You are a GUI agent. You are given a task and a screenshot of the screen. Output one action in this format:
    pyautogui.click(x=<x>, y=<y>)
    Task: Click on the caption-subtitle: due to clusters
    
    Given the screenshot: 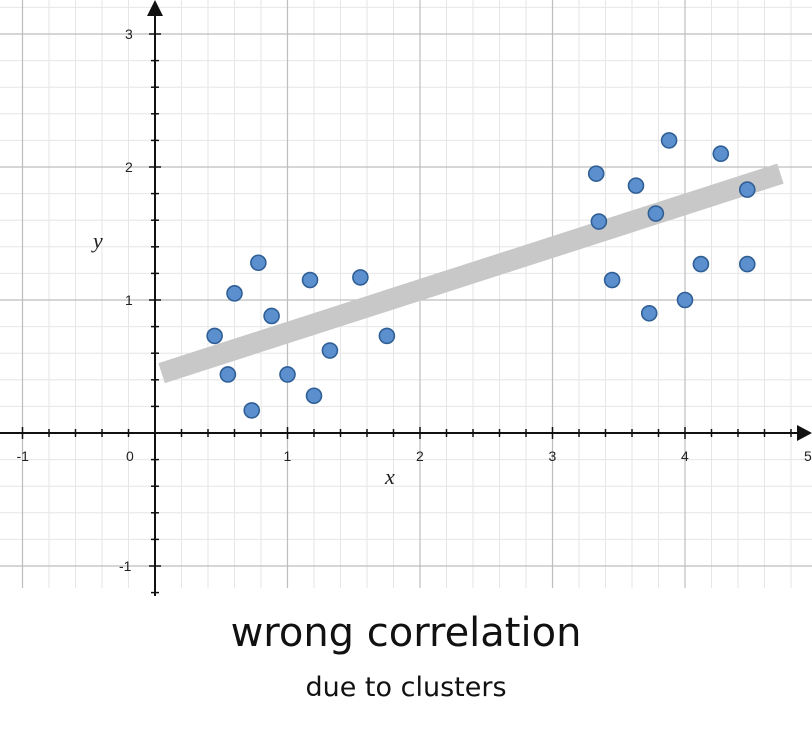 What is the action you would take?
    pyautogui.click(x=406, y=687)
    